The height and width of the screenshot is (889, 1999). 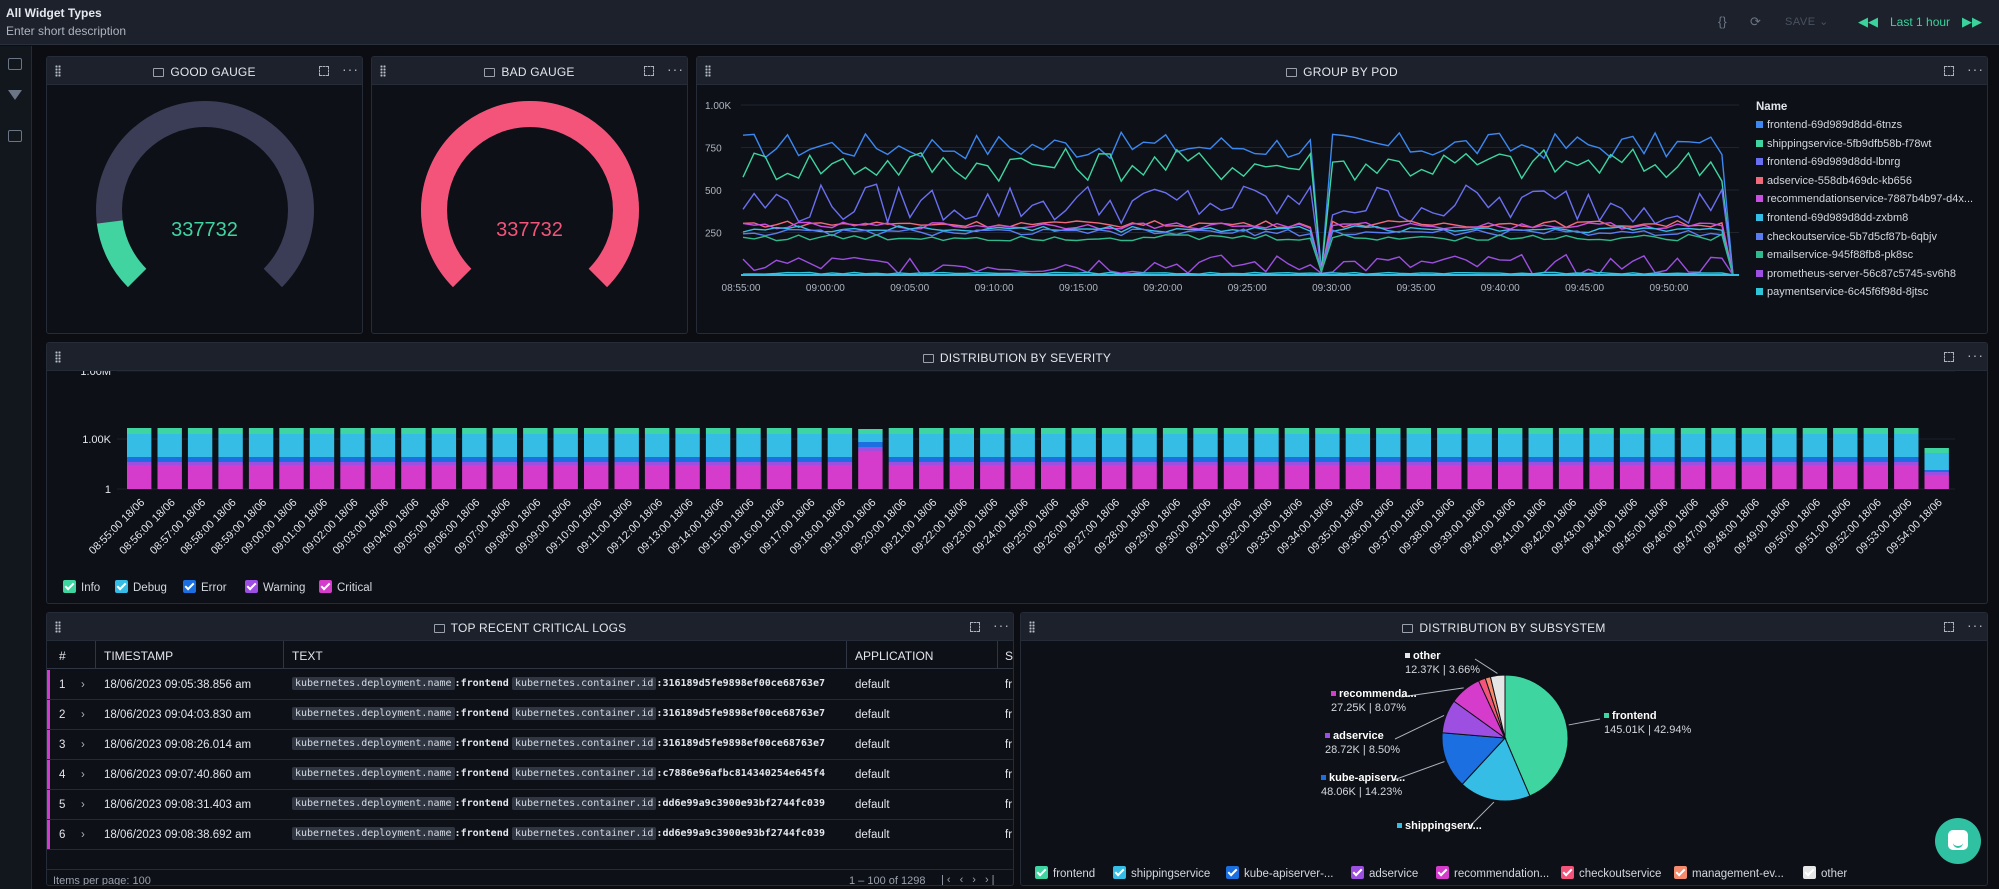 What do you see at coordinates (1920, 22) in the screenshot?
I see `time-range-selector: Last 1 hour` at bounding box center [1920, 22].